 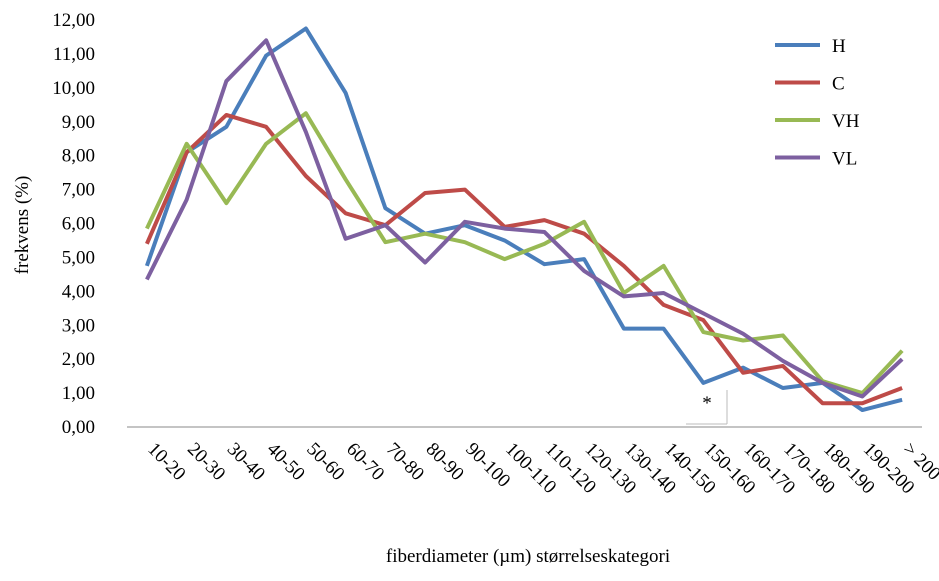 I want to click on x-tick-label: 30-40, so click(x=246, y=462).